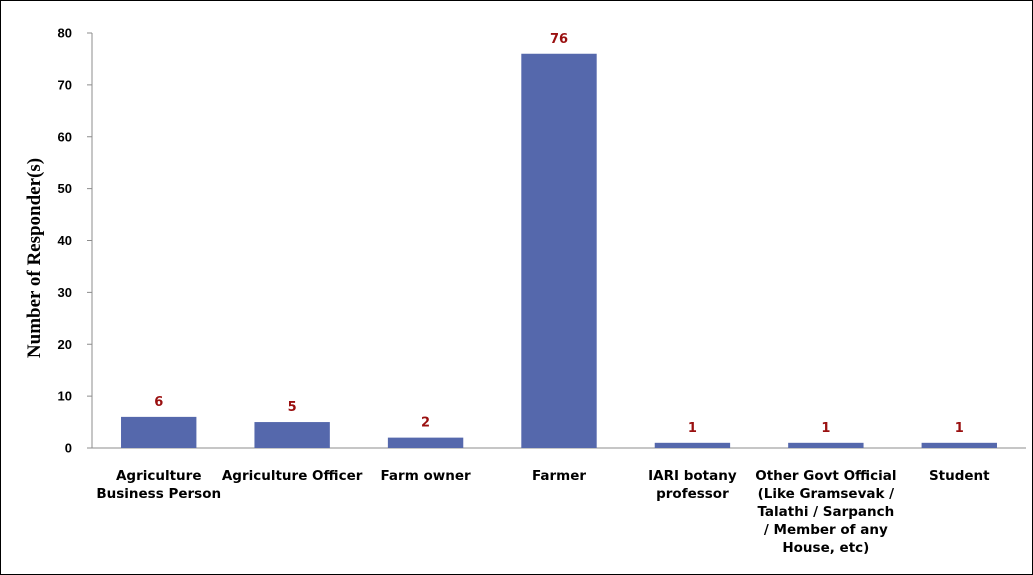 The width and height of the screenshot is (1033, 575). Describe the element at coordinates (559, 476) in the screenshot. I see `category-label: Farmer` at that location.